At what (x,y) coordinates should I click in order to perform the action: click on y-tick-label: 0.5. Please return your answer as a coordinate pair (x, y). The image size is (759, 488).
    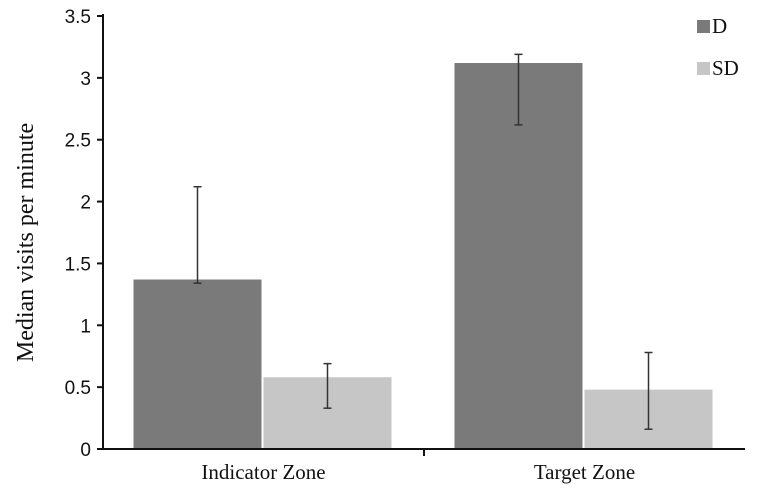
    Looking at the image, I should click on (78, 388).